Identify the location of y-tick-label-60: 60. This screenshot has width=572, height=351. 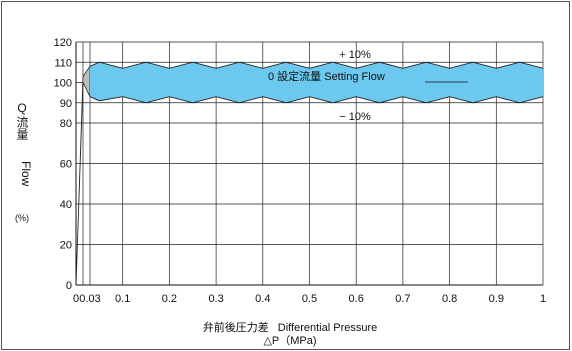
(66, 165).